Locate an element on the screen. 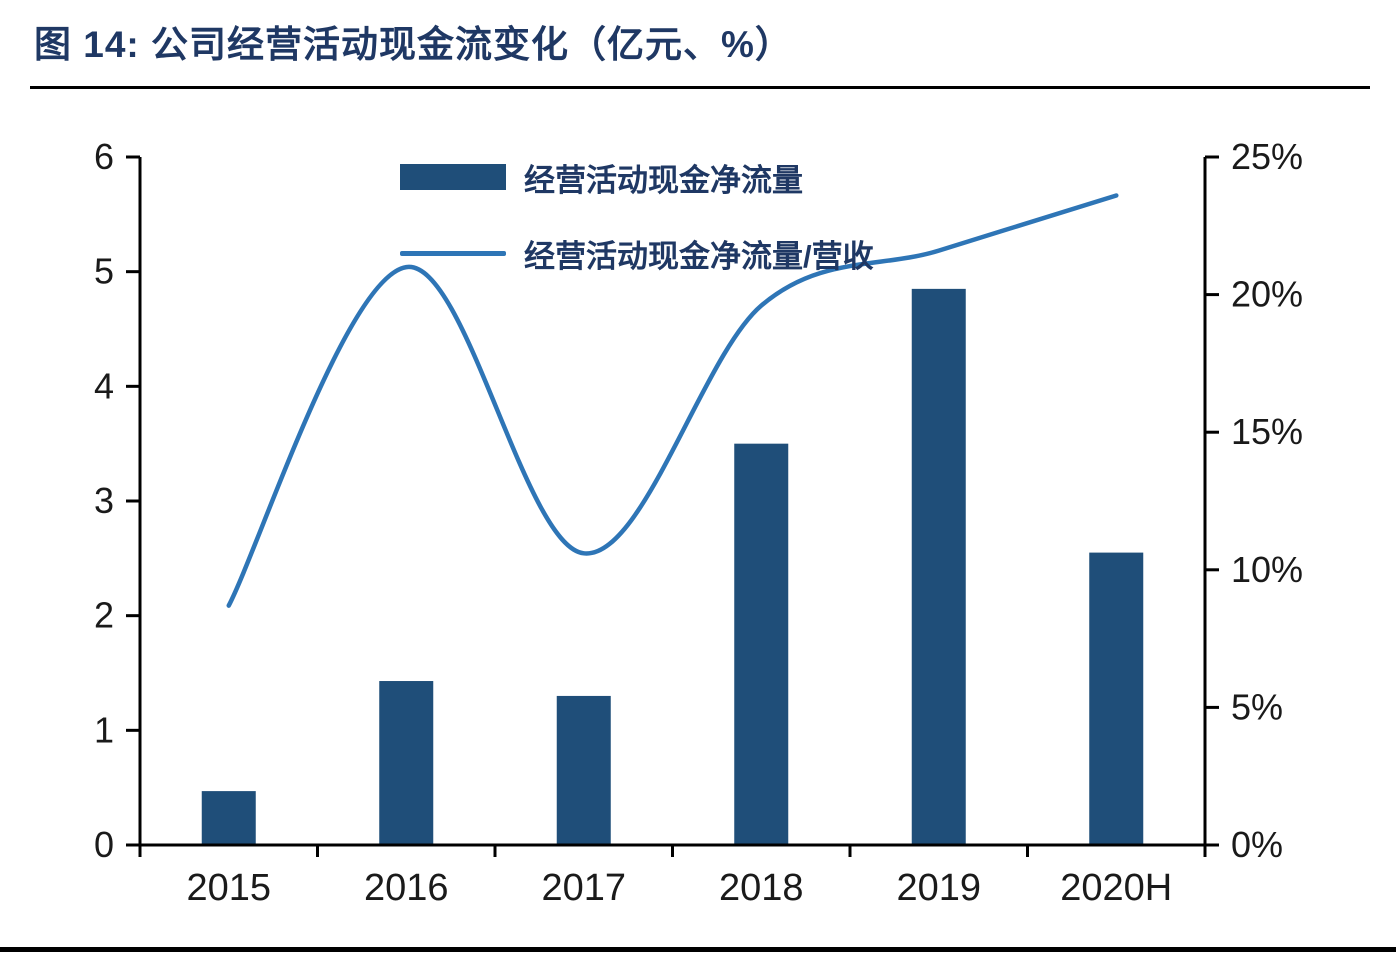 The width and height of the screenshot is (1396, 958). x-axis-label-2015: 2015 is located at coordinates (228, 888).